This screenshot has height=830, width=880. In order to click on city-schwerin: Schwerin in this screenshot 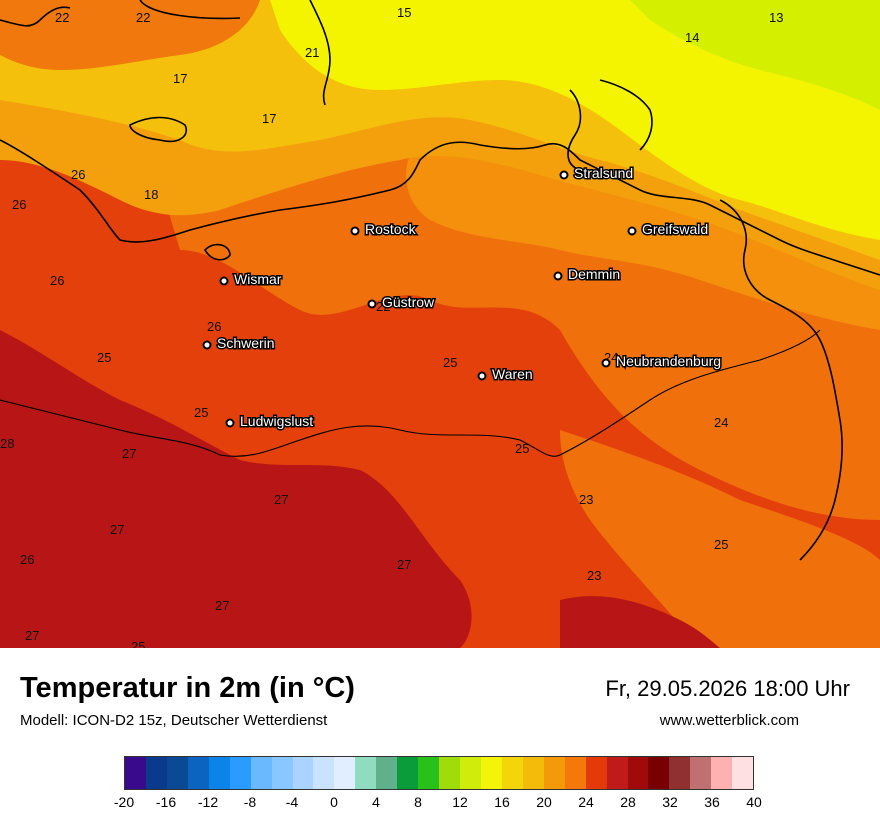, I will do `click(239, 343)`.